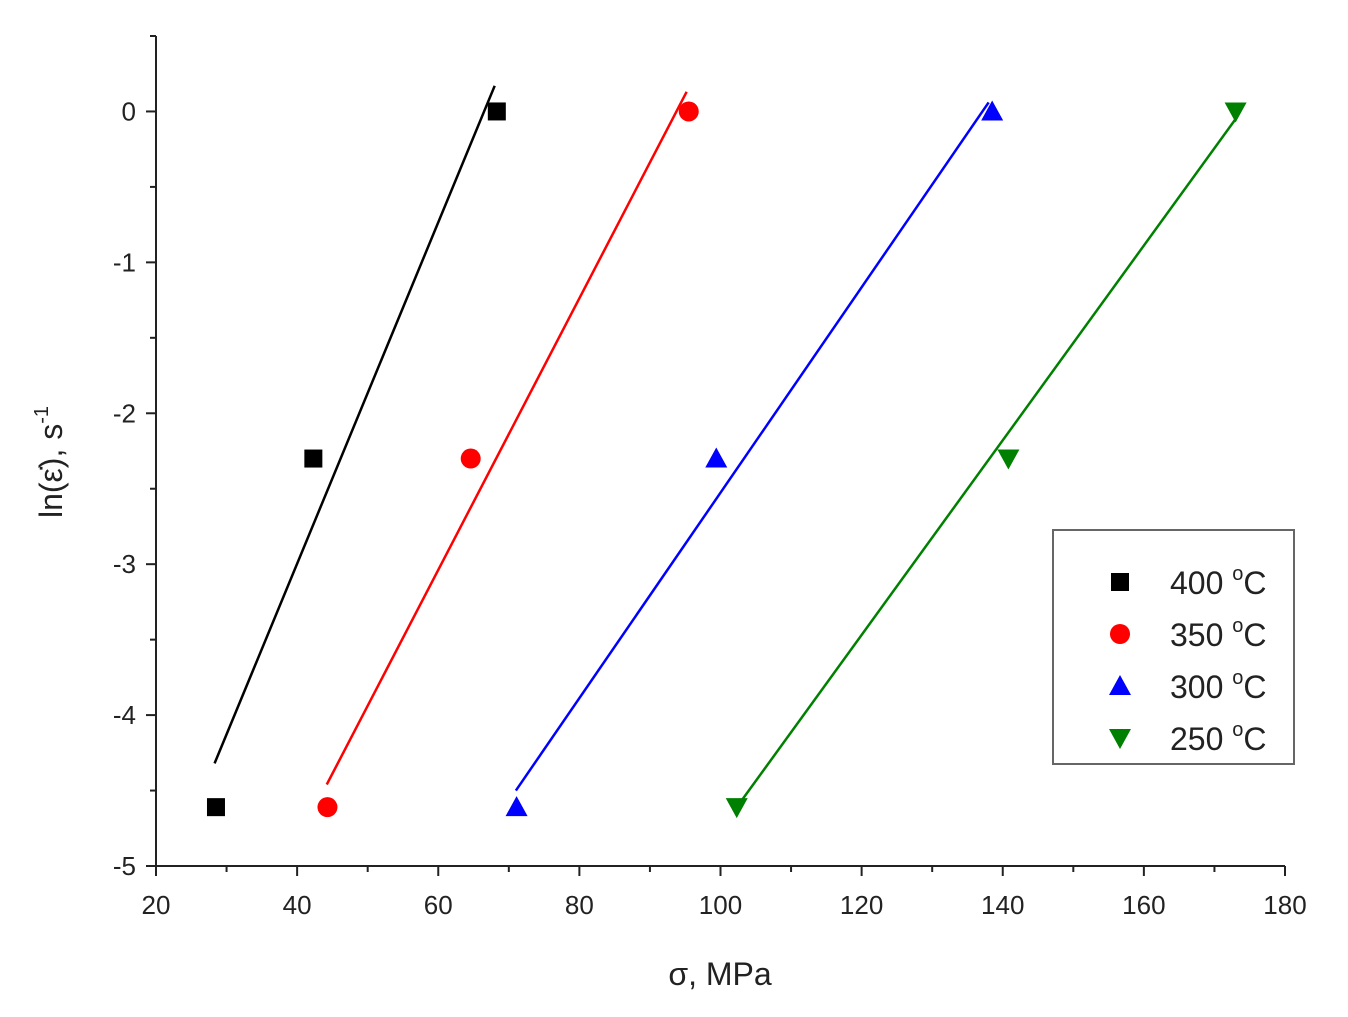  What do you see at coordinates (1218, 738) in the screenshot?
I see `legend-label-250: 250 oC` at bounding box center [1218, 738].